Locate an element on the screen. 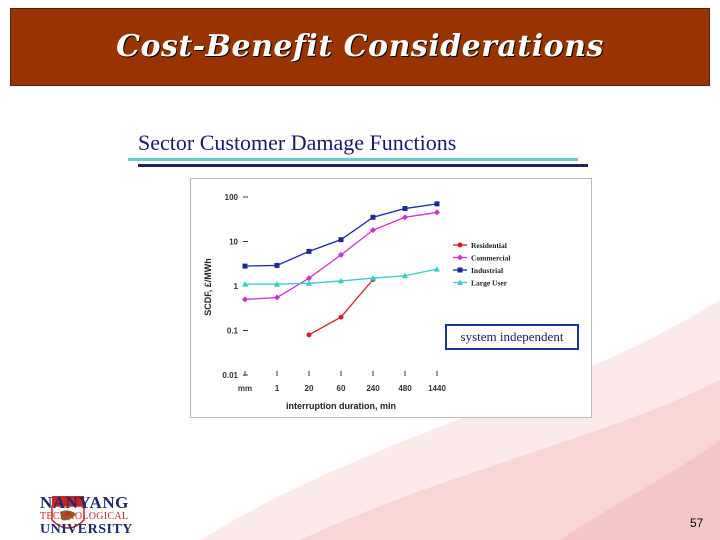 This screenshot has width=720, height=540. x-tick-label: mm is located at coordinates (245, 388).